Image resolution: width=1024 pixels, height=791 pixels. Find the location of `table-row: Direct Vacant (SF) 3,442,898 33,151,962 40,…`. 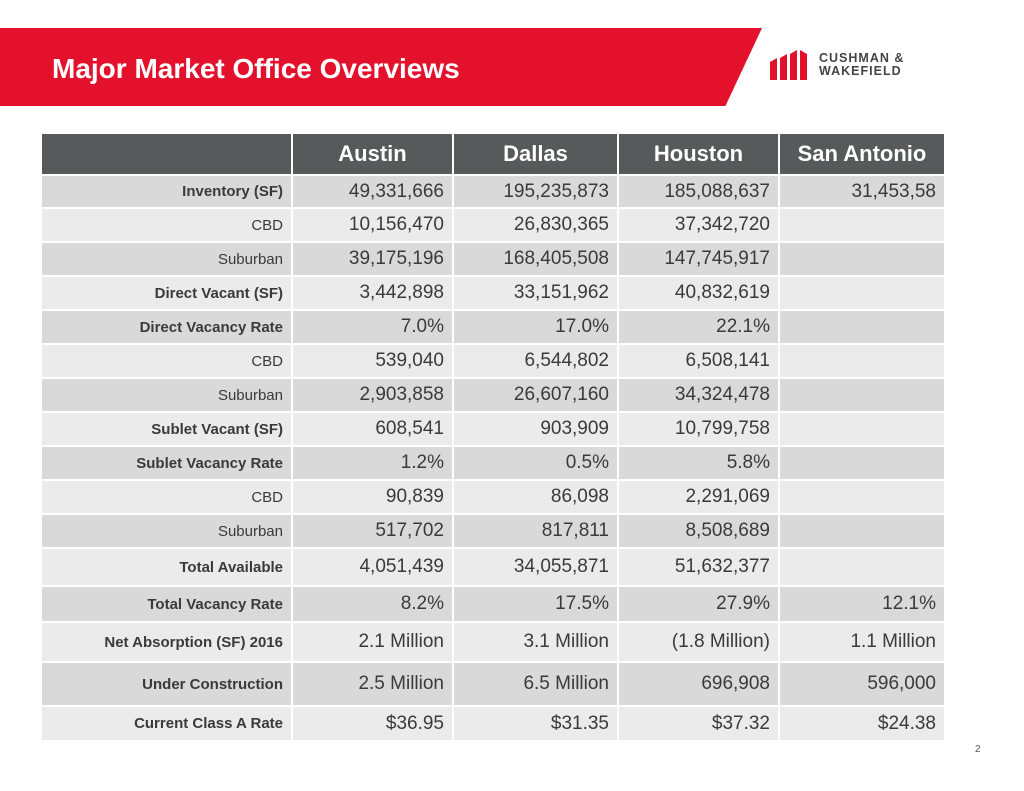

table-row: Direct Vacant (SF) 3,442,898 33,151,962 40,… is located at coordinates (493, 292).